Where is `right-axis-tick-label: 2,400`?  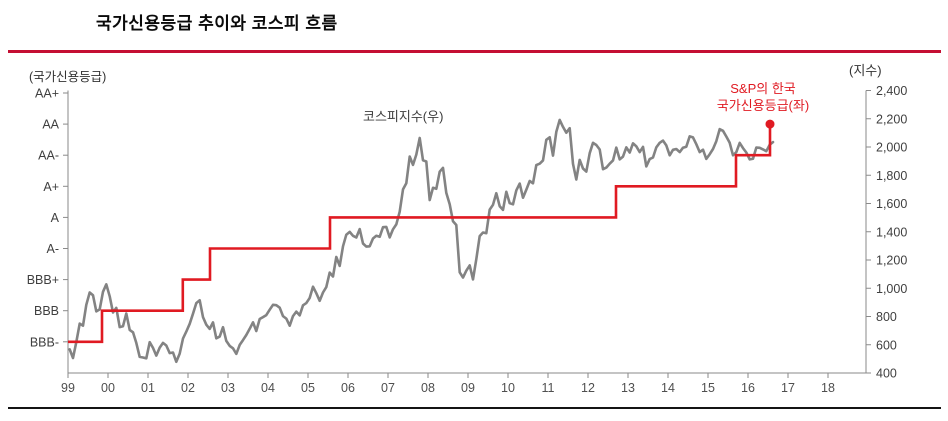 right-axis-tick-label: 2,400 is located at coordinates (891, 91).